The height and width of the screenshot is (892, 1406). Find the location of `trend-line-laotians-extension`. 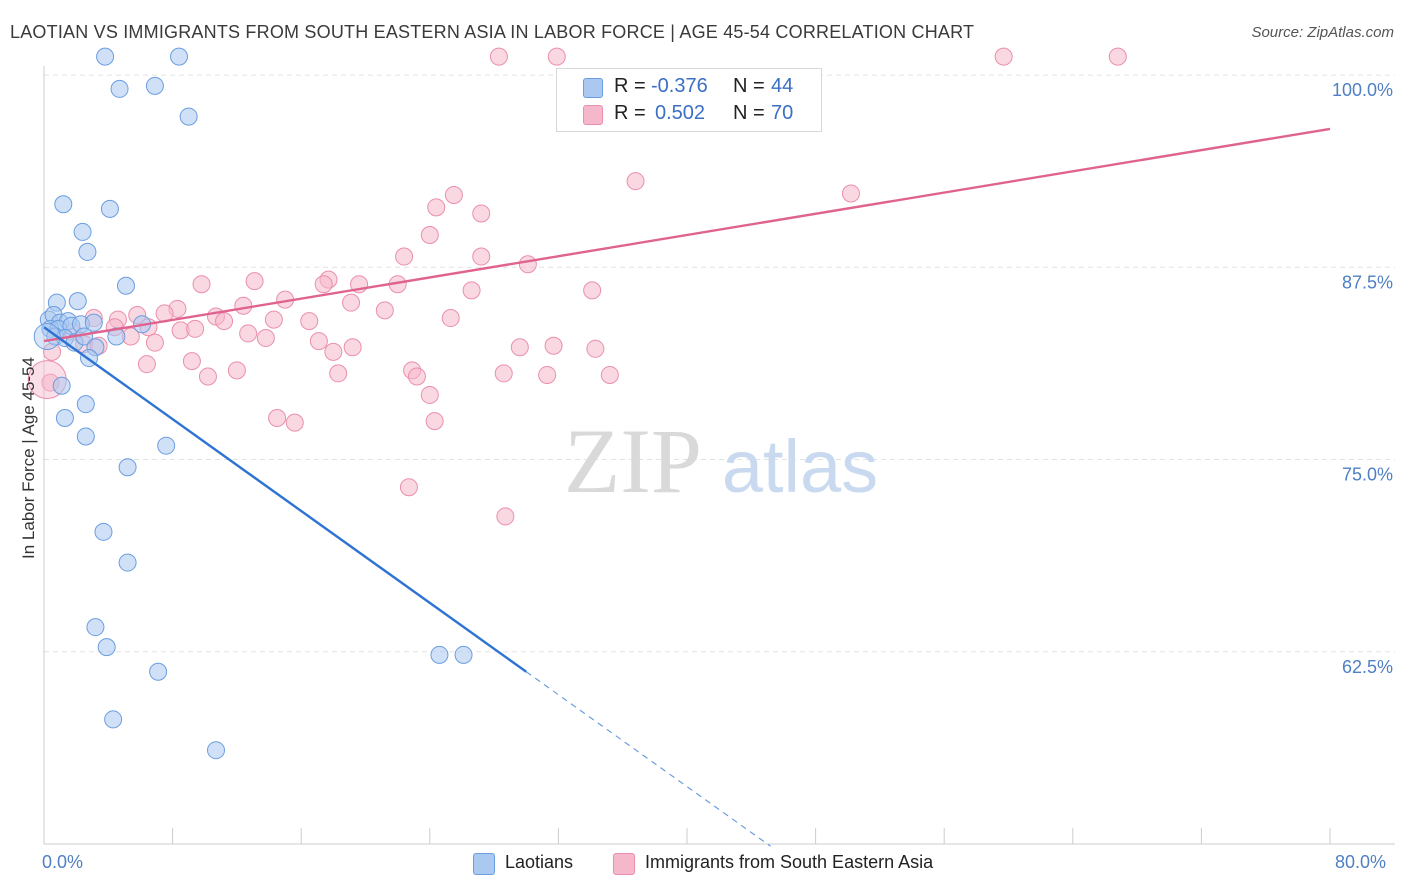

trend-line-laotians-extension is located at coordinates (648, 759).